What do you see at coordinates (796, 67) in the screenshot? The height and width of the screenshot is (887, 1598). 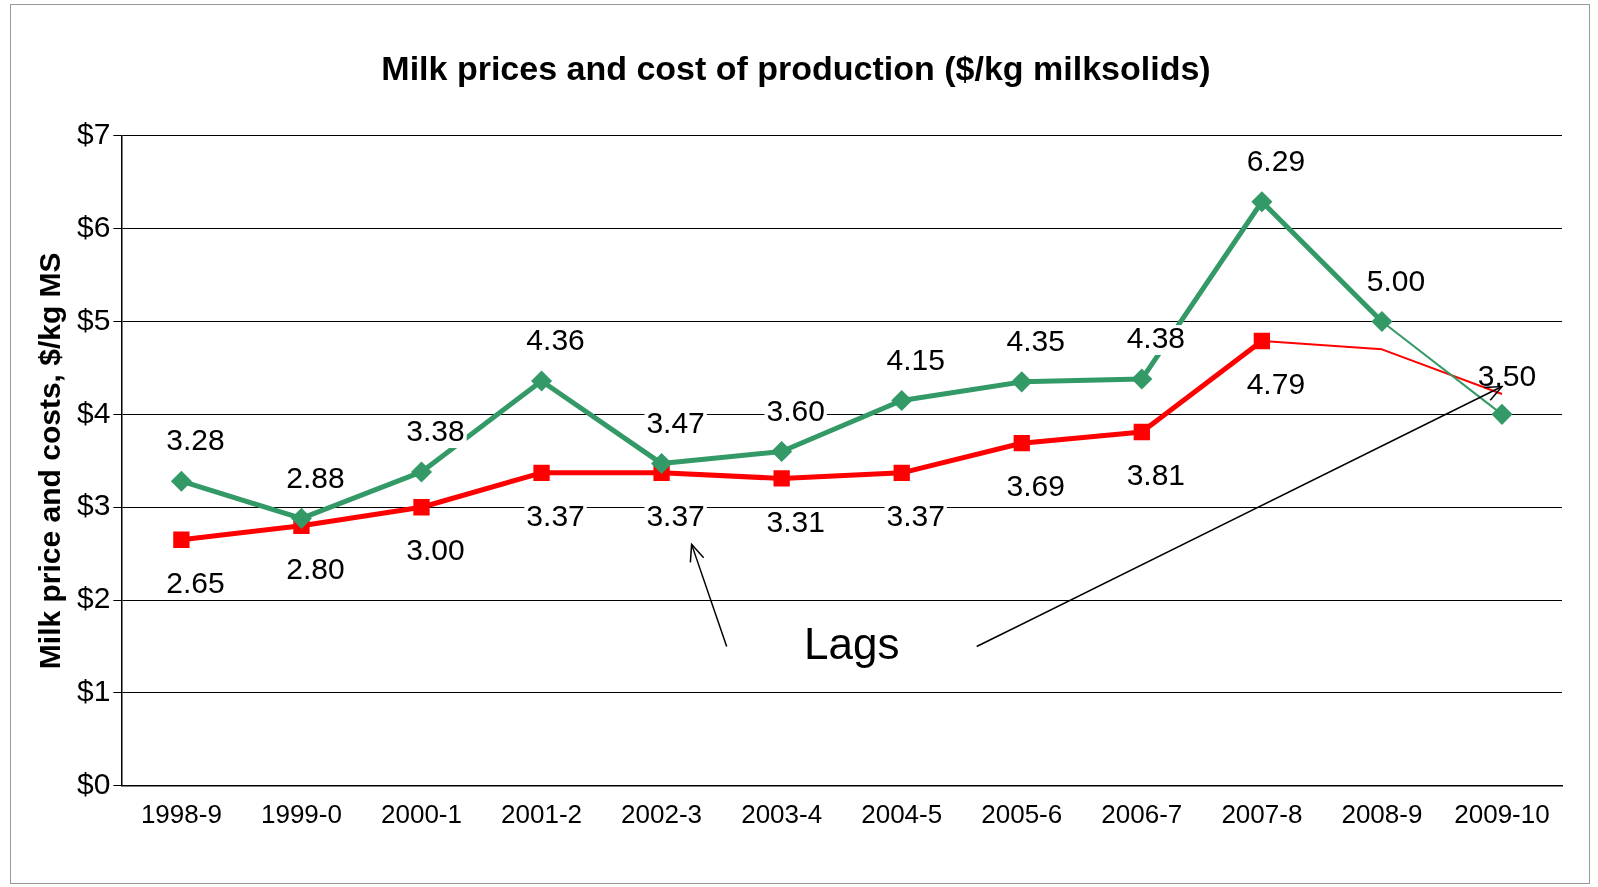 I see `chart-title: Milk prices and cost of production ($/kg milksolids)` at bounding box center [796, 67].